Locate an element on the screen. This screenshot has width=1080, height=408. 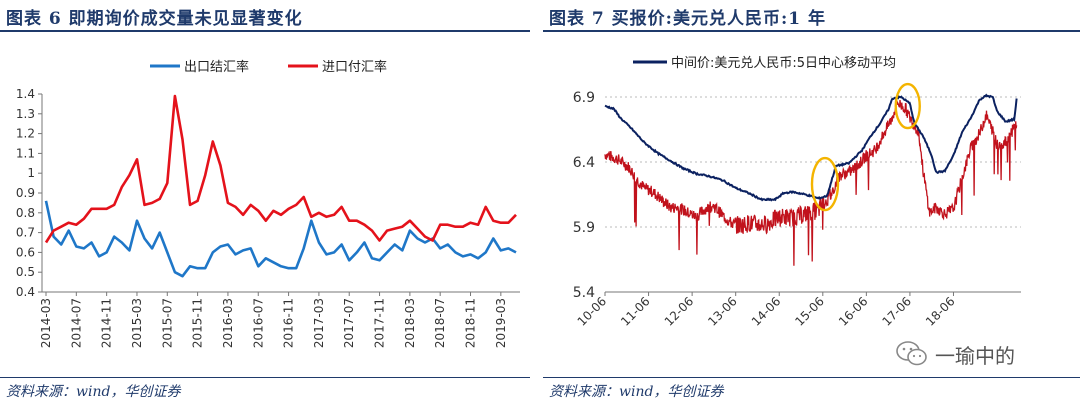
left-x-tick-label: 2018-07 is located at coordinates (440, 323).